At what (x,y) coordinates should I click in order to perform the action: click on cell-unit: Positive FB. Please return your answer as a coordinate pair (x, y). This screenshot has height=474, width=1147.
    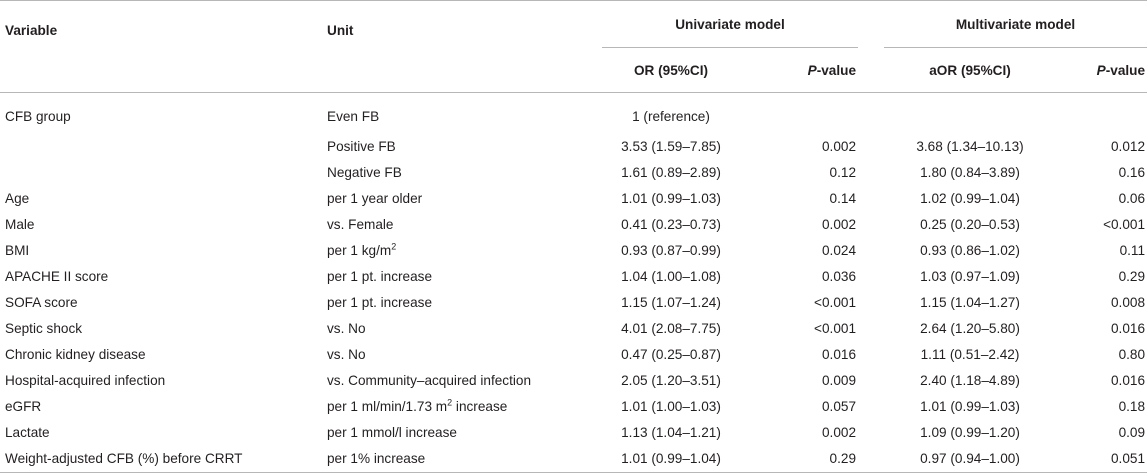
    Looking at the image, I should click on (461, 146).